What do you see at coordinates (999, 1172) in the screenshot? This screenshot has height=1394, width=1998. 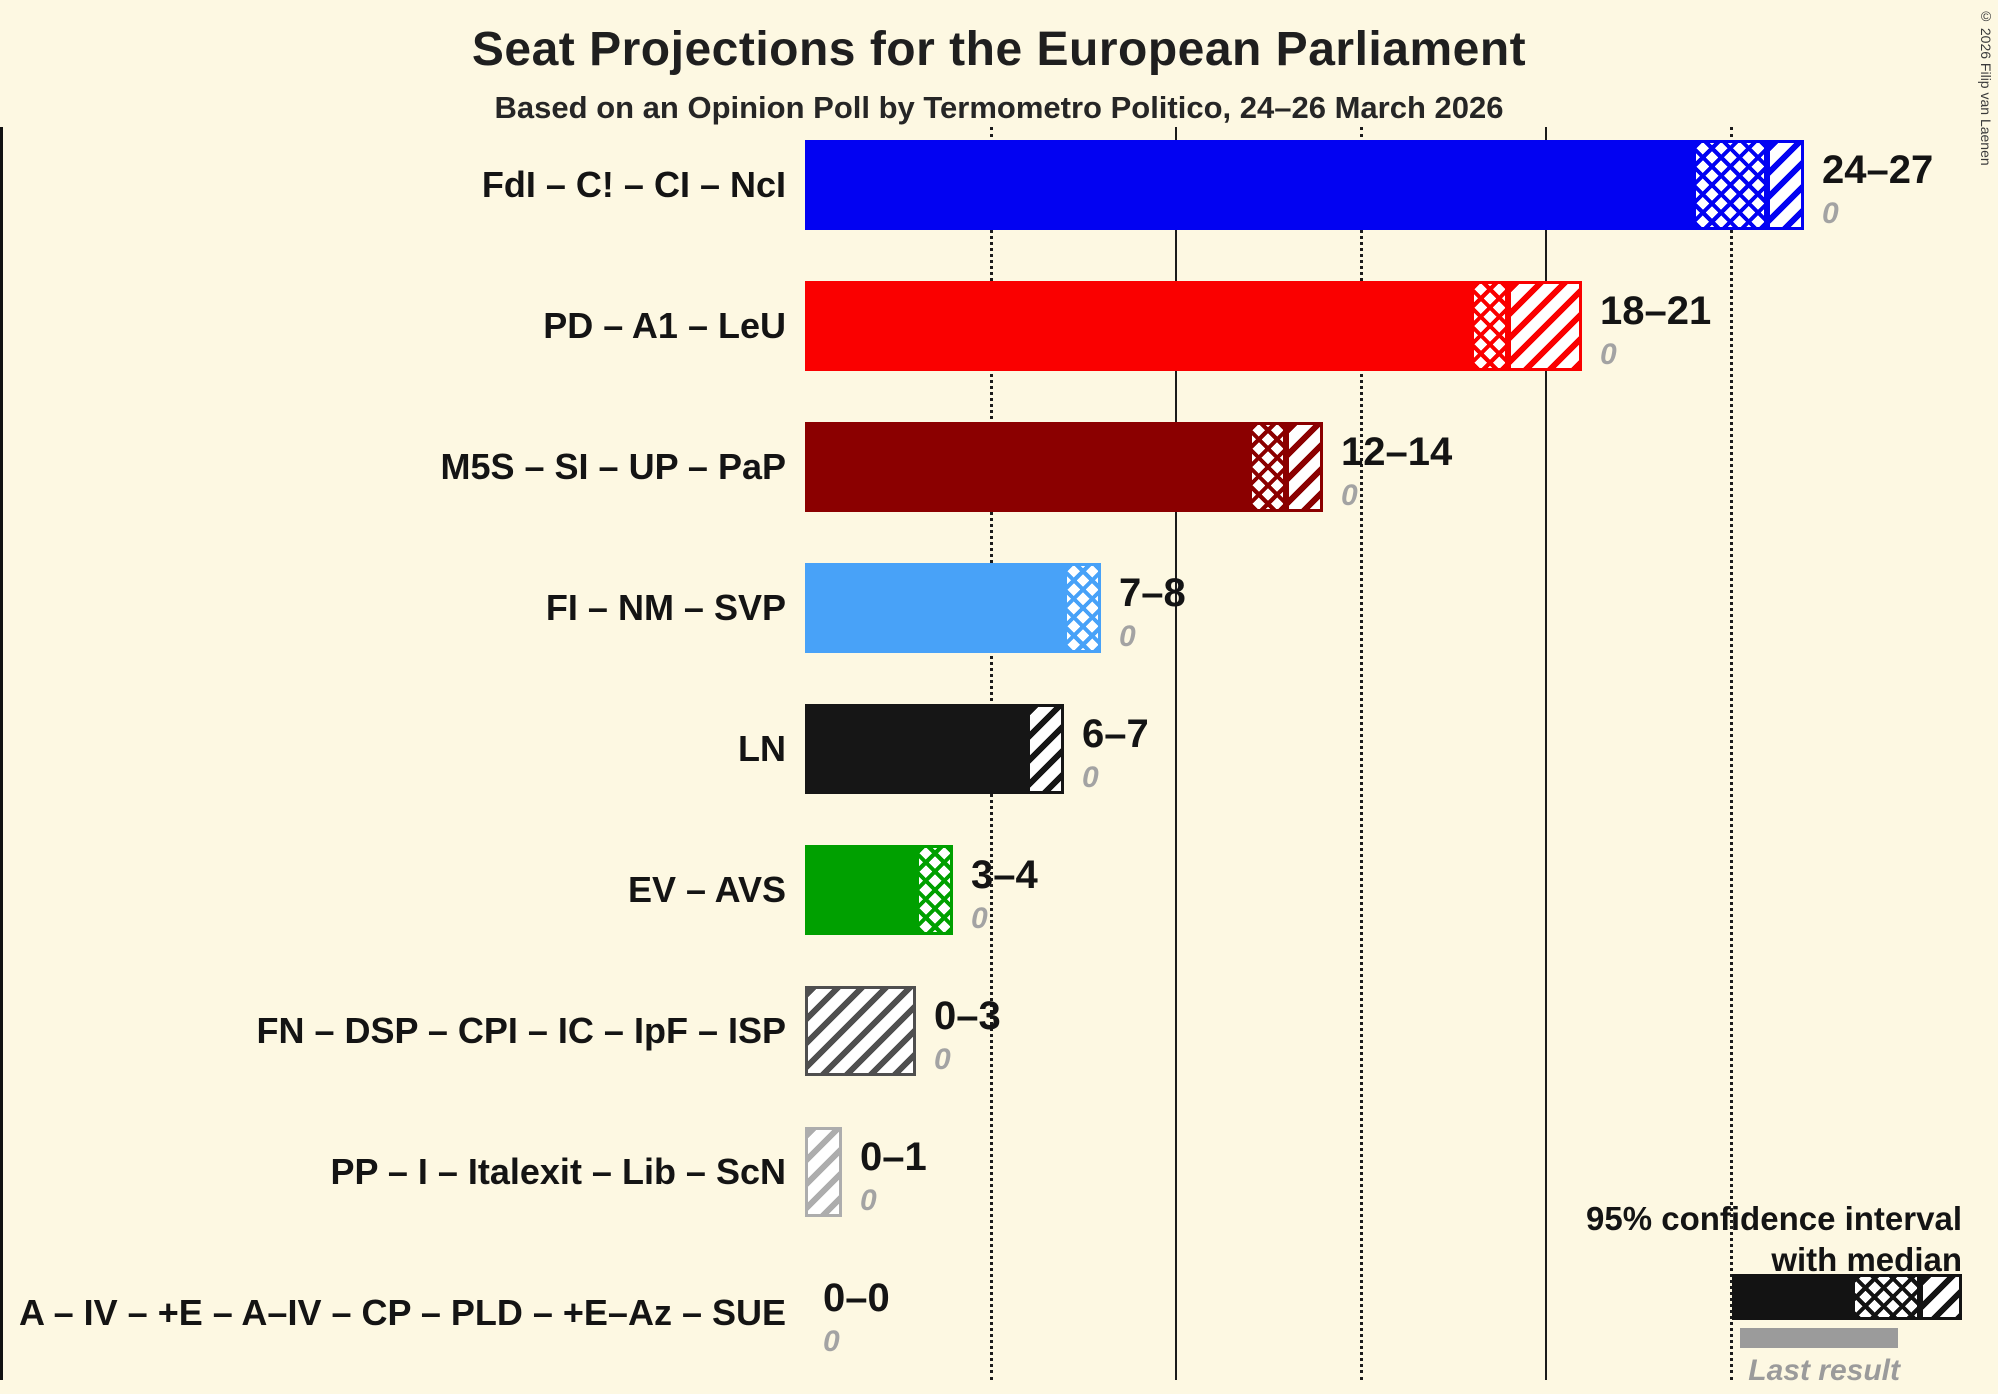 I see `chart-row: PP – I – Italexit – Lib – ScN 0–1 0` at bounding box center [999, 1172].